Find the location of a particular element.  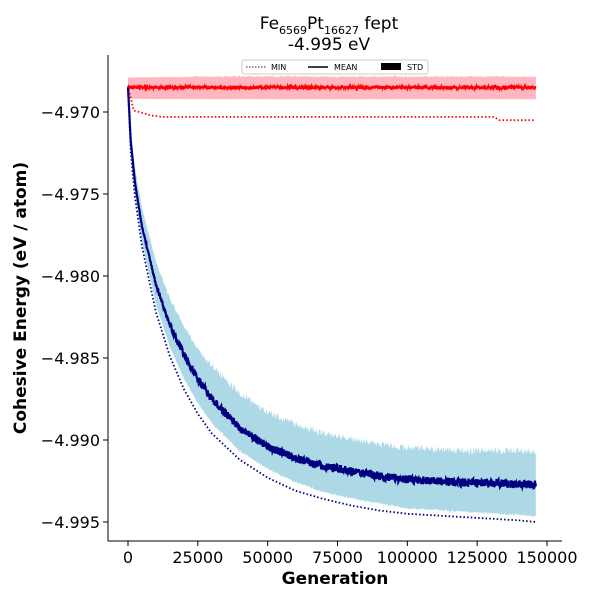

legend-std-swatch is located at coordinates (391, 66).